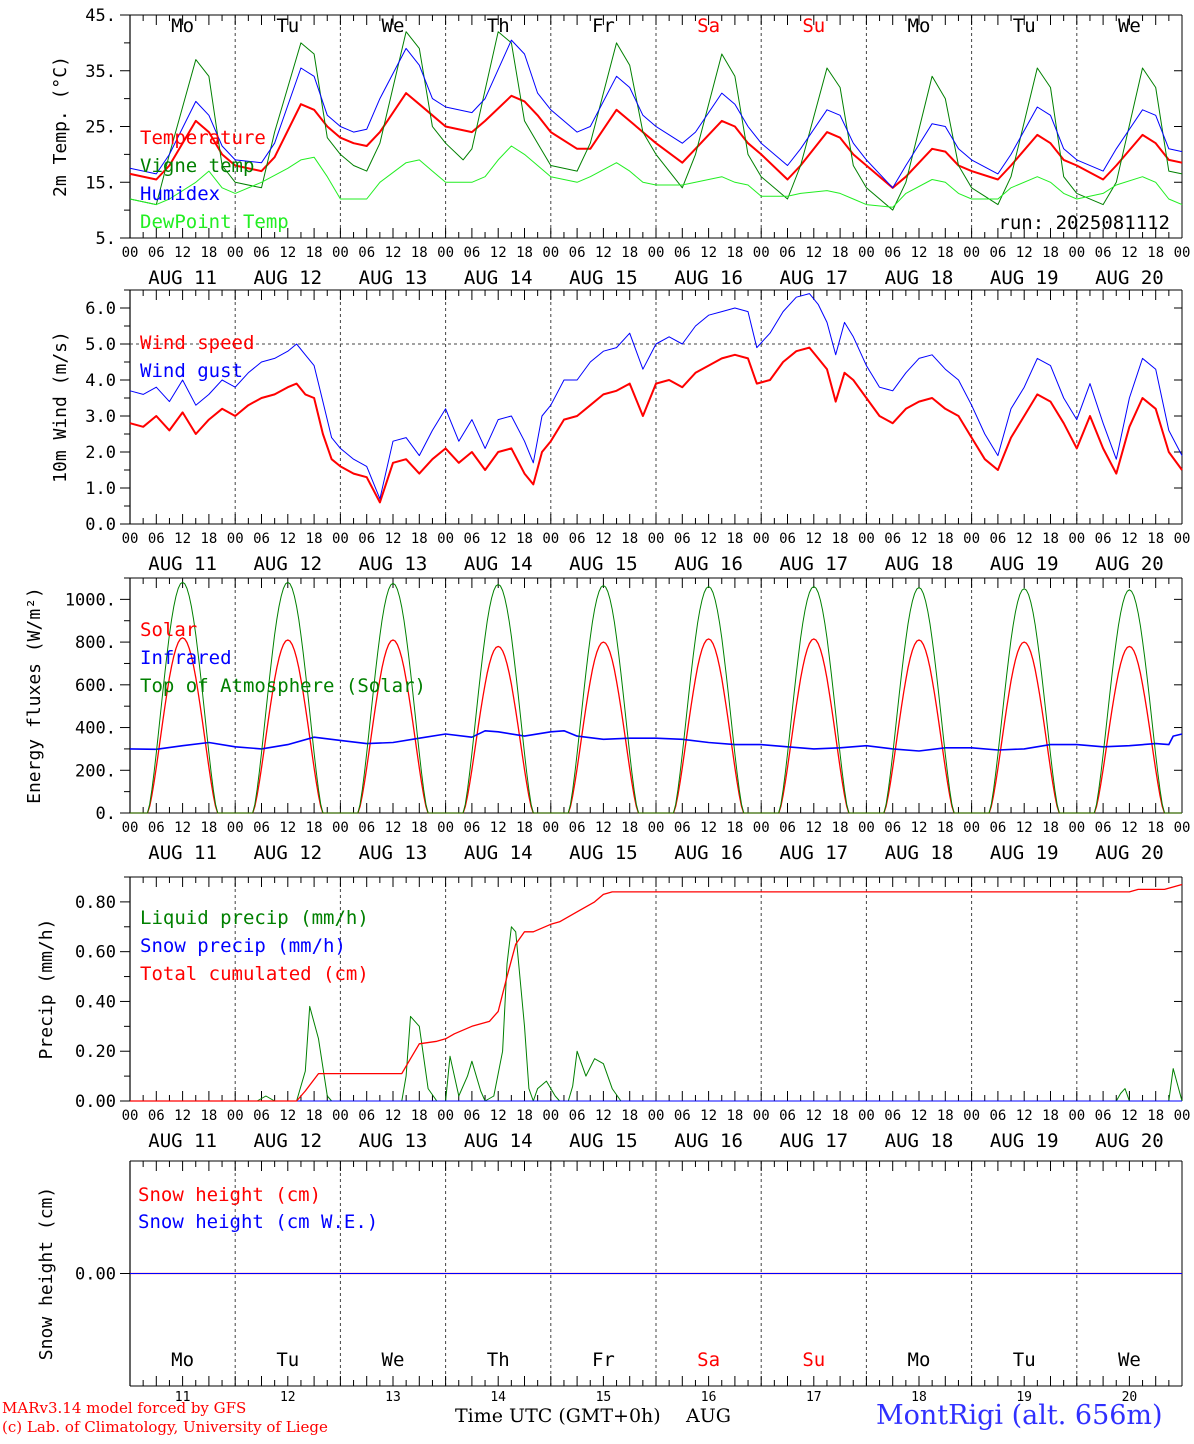 The height and width of the screenshot is (1444, 1194). Describe the element at coordinates (254, 918) in the screenshot. I see `legend-entry: Liquid precip (mm/h)` at that location.